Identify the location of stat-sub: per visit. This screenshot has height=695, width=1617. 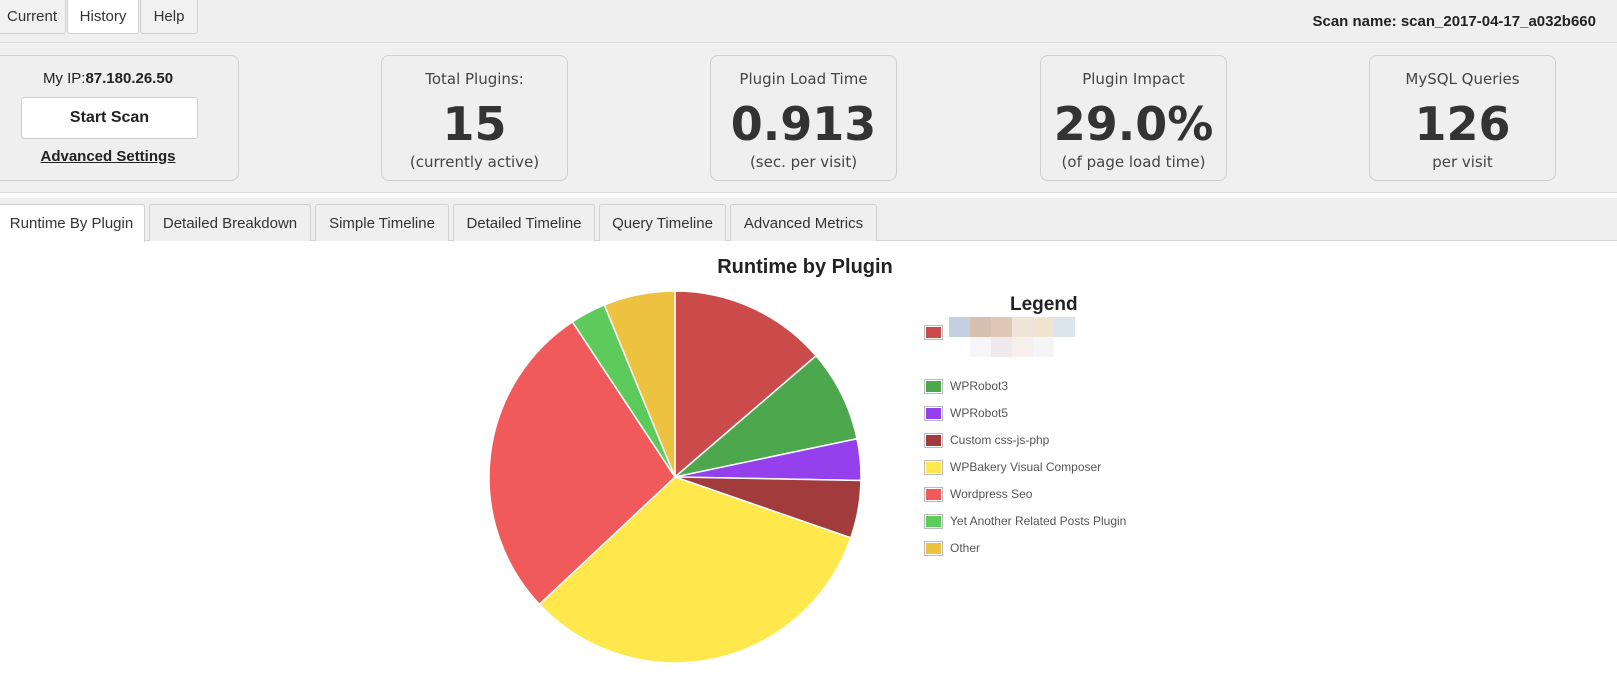
(1462, 162).